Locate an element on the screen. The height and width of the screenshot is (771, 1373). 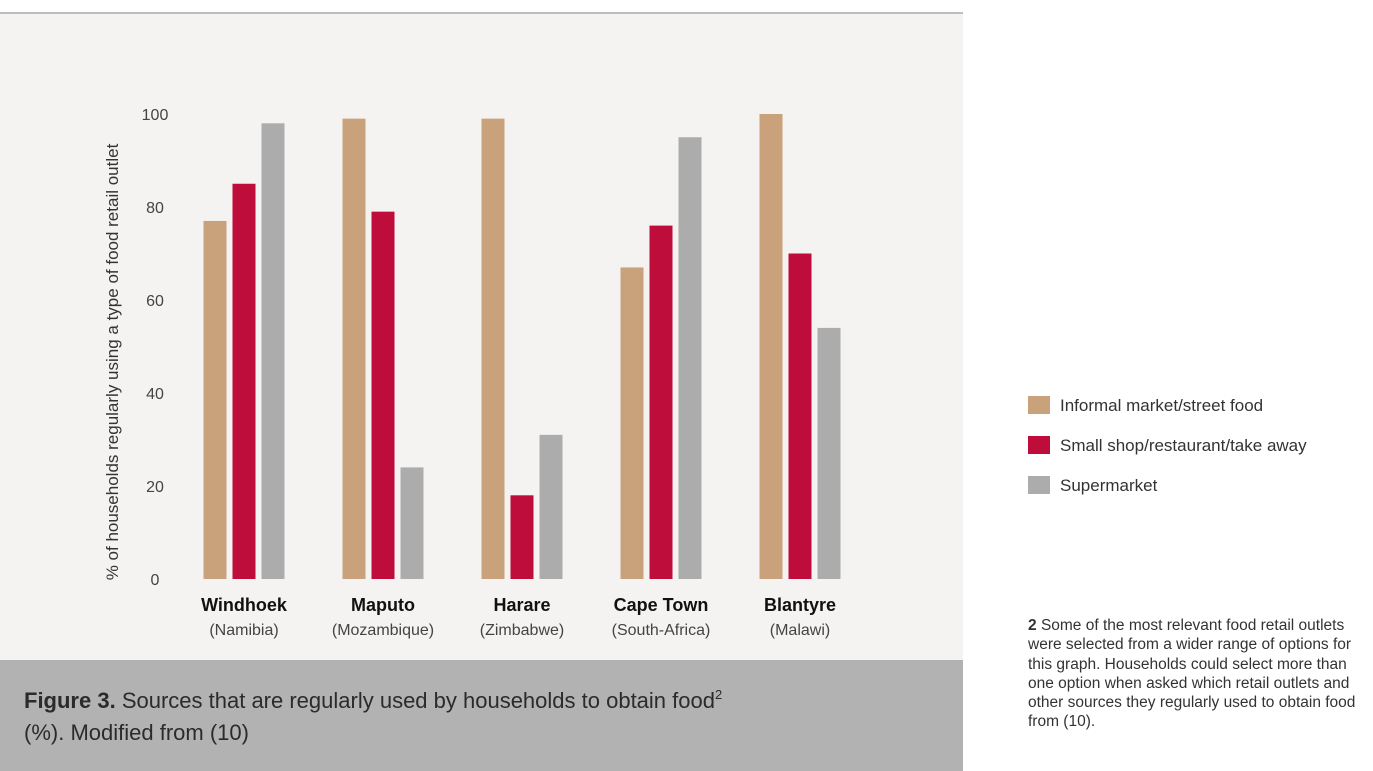
legend-item-informal: Informal market/street food is located at coordinates (1167, 406).